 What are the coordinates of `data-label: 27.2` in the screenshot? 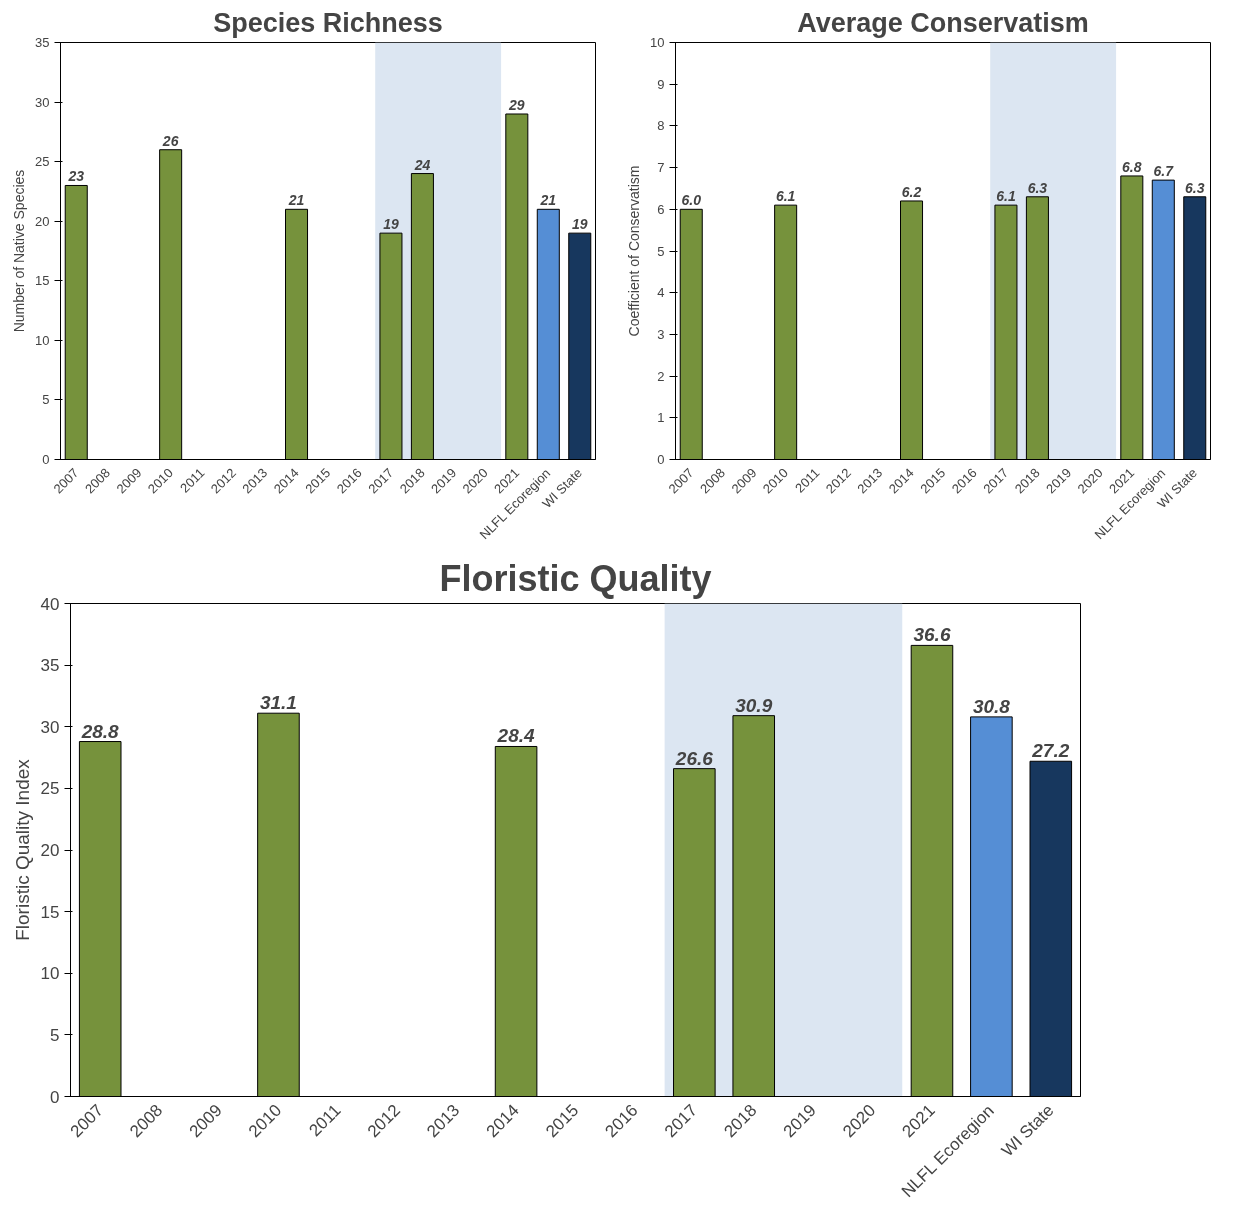 It's located at (1050, 751).